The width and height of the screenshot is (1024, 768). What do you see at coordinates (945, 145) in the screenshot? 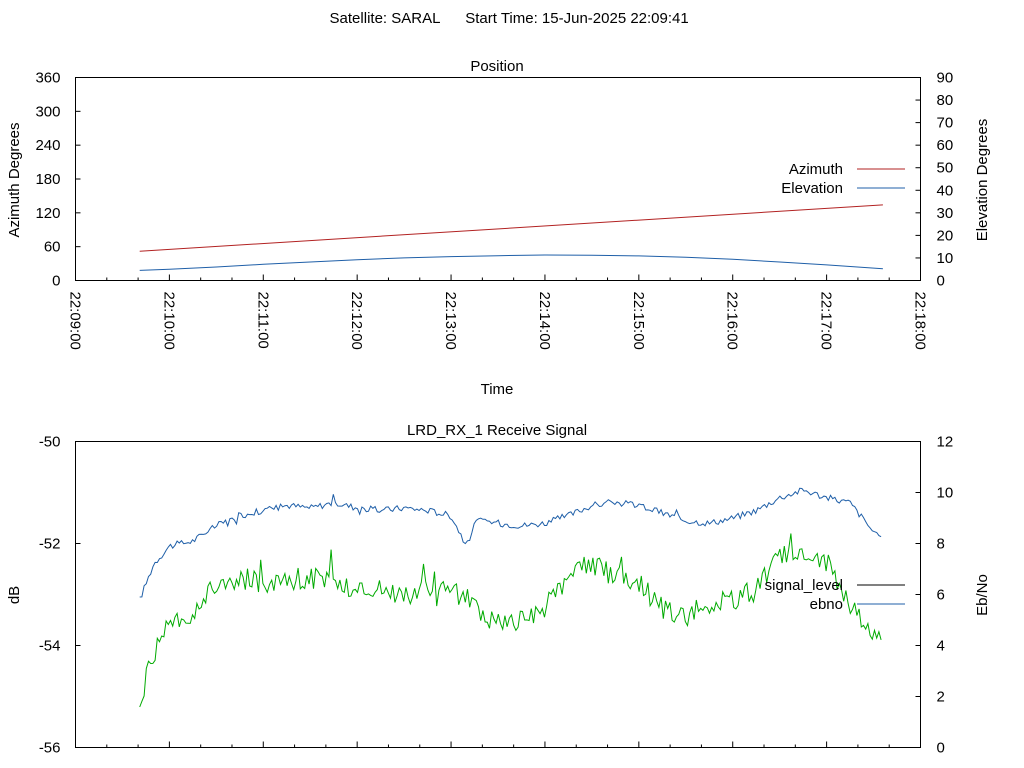
I see `elevation-tick-label: 60` at bounding box center [945, 145].